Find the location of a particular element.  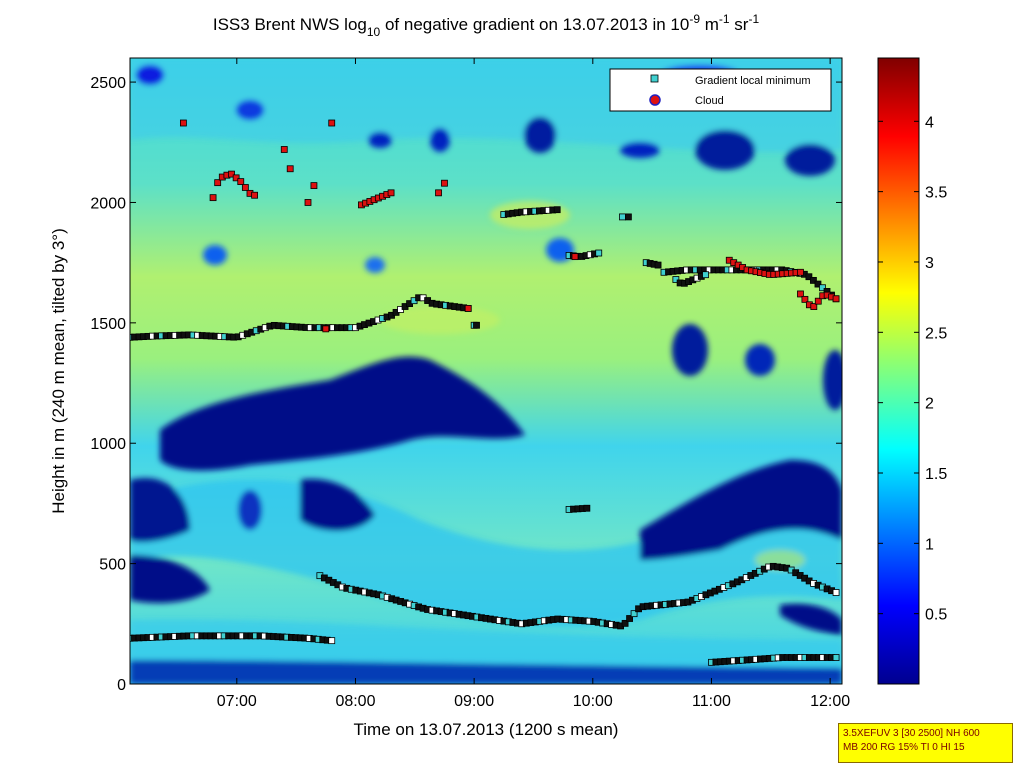

y-tick-label: 2500 is located at coordinates (108, 83).